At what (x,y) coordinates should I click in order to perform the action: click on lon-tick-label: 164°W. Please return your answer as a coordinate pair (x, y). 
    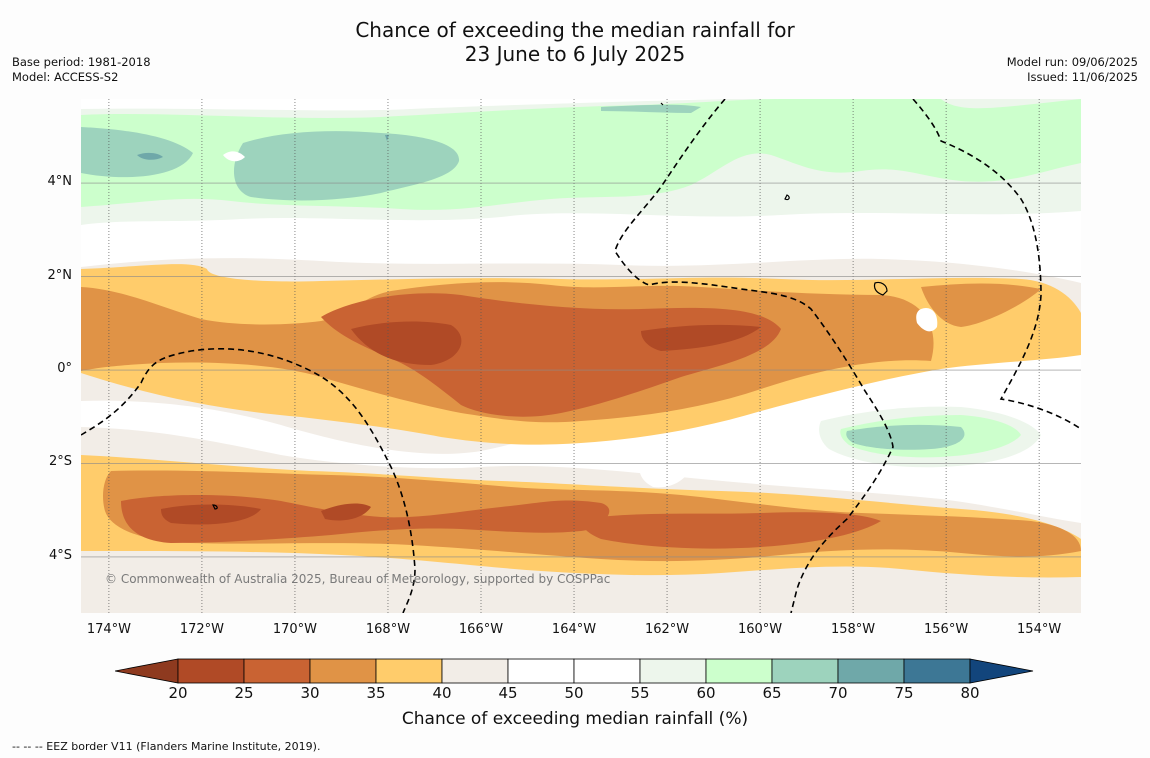
    Looking at the image, I should click on (574, 629).